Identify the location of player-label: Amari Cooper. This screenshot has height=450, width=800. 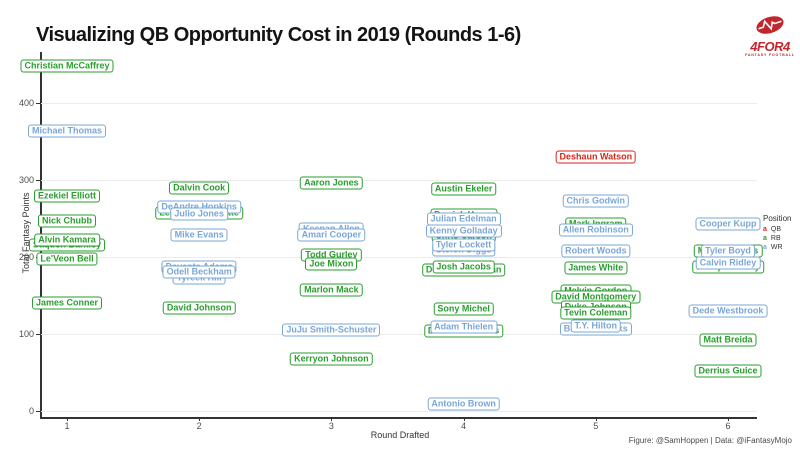
(331, 235).